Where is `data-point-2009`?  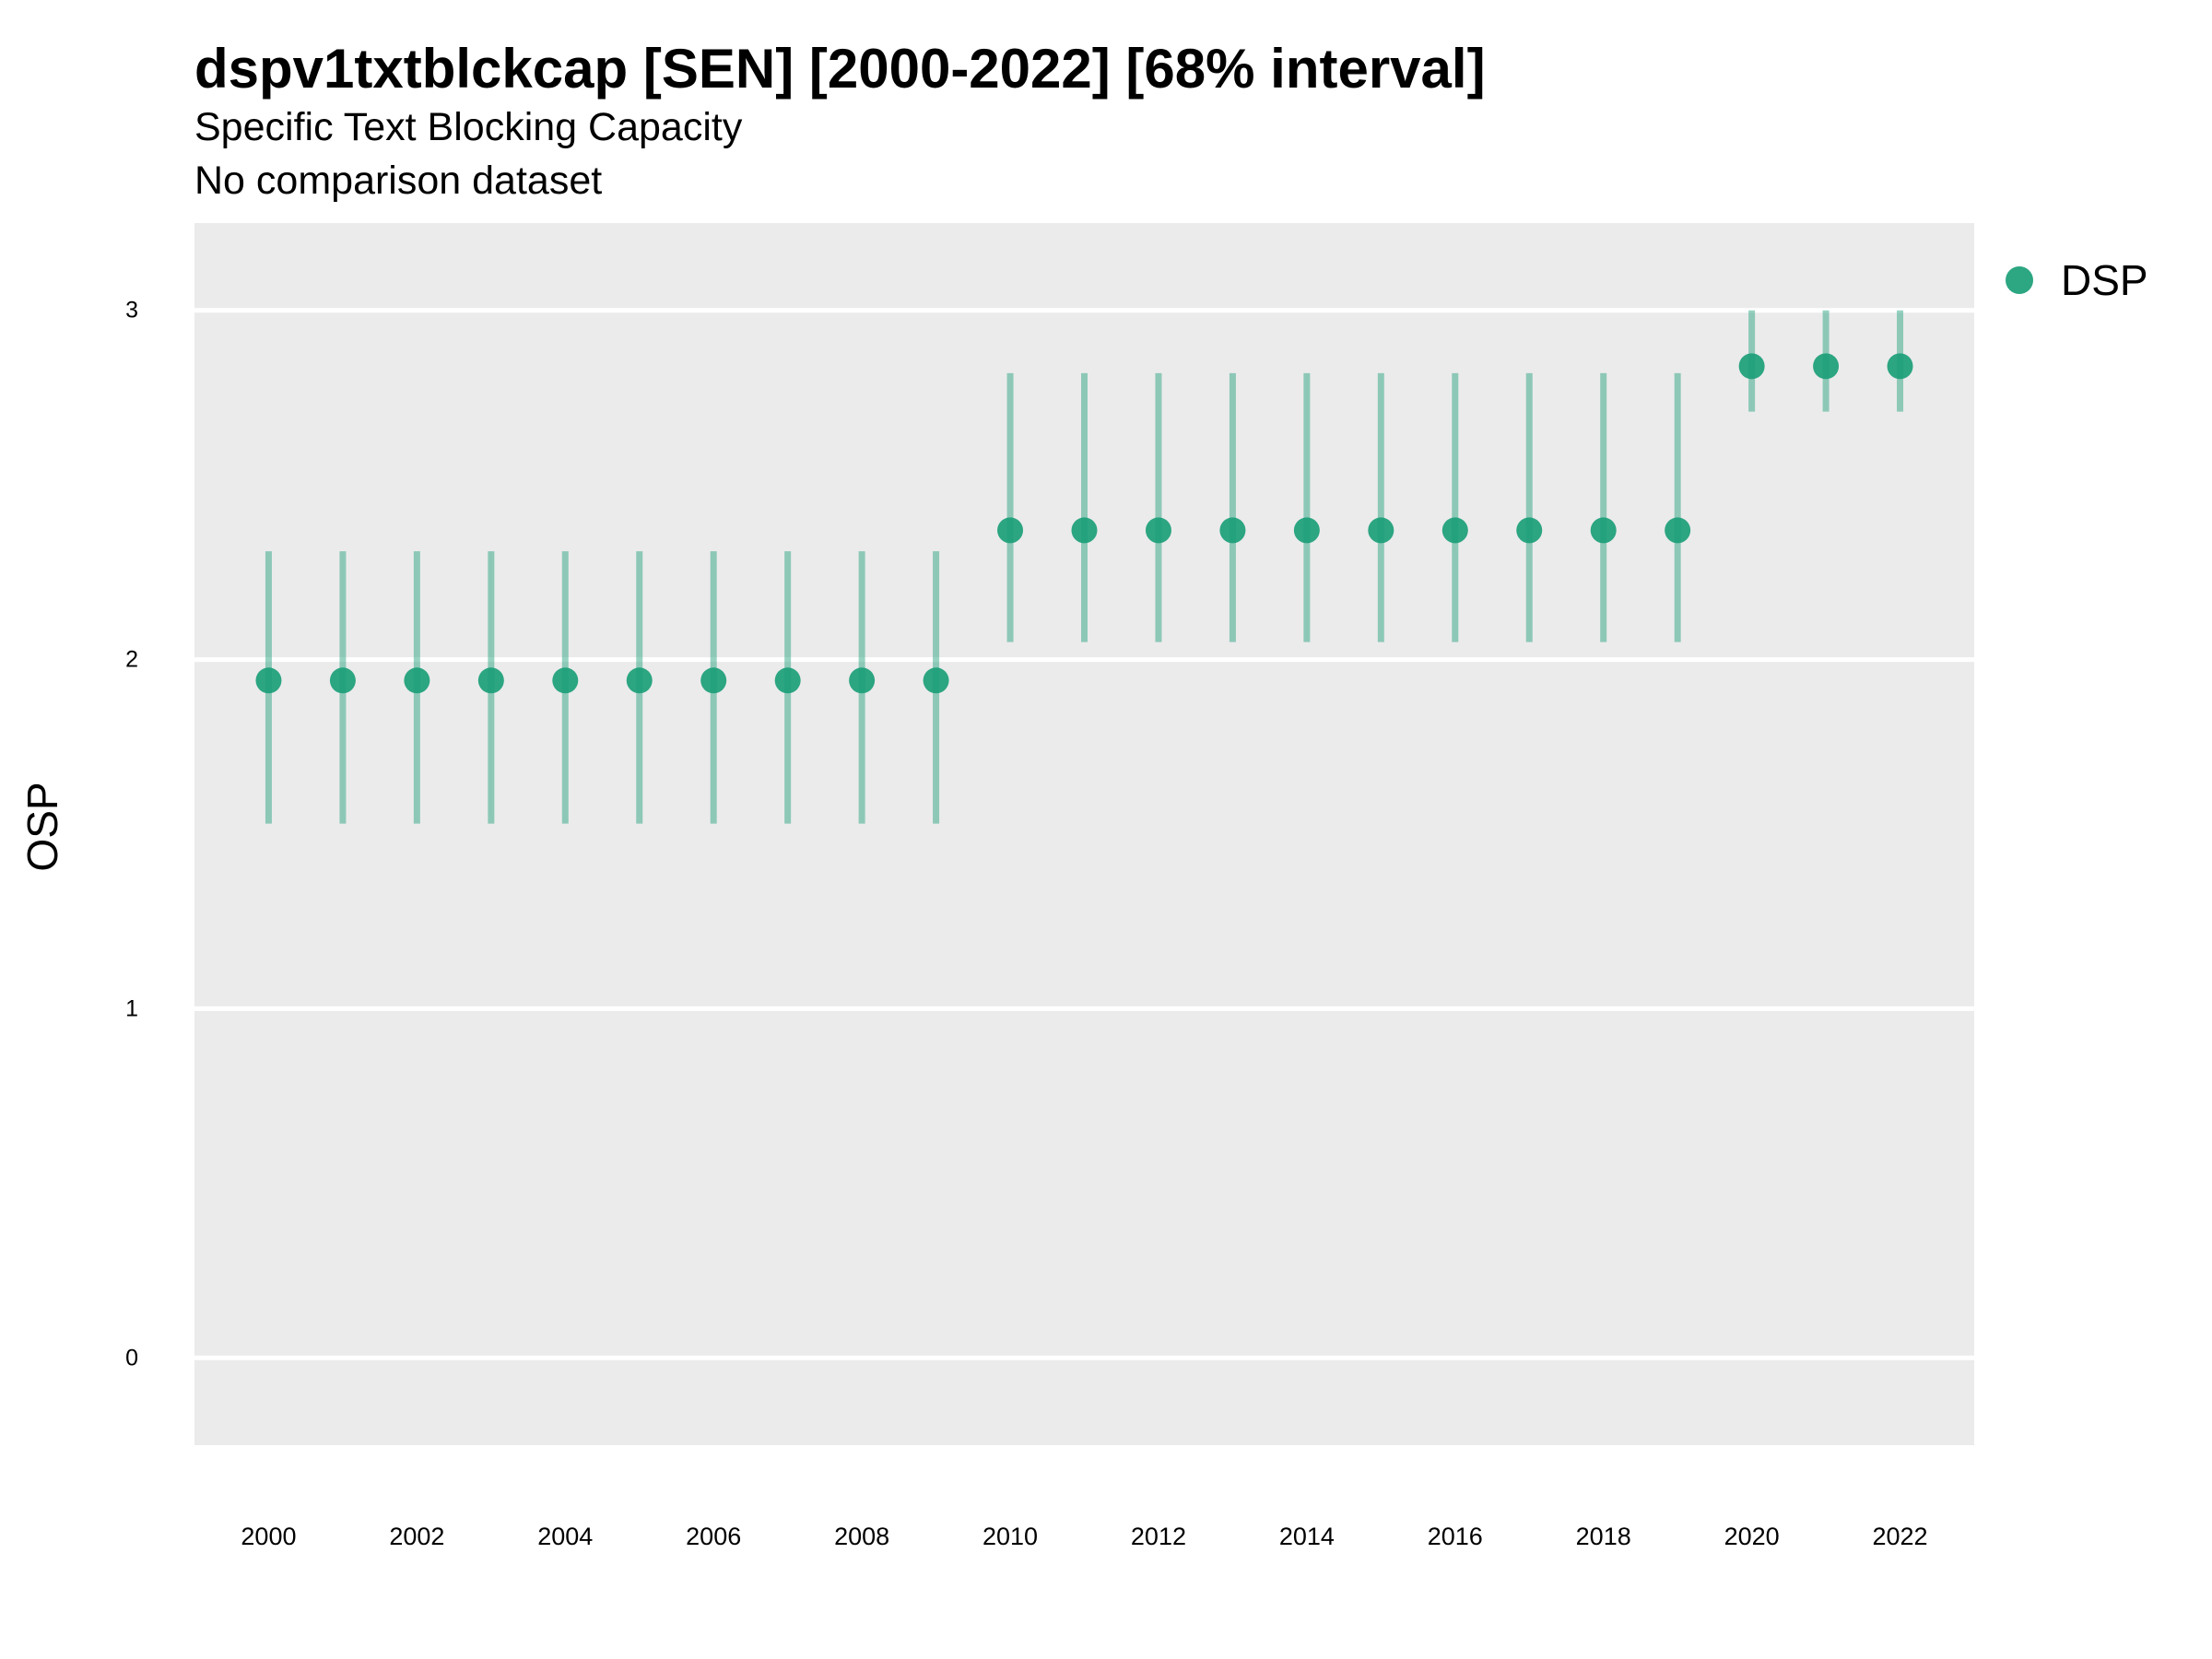 data-point-2009 is located at coordinates (936, 680).